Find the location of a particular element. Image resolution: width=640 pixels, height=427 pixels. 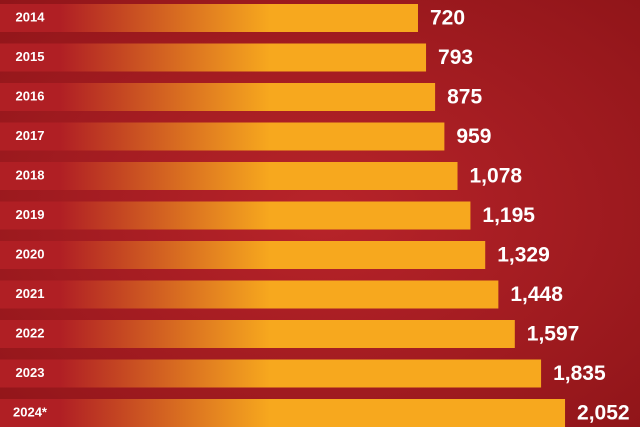

value-label: 1,195 is located at coordinates (508, 215).